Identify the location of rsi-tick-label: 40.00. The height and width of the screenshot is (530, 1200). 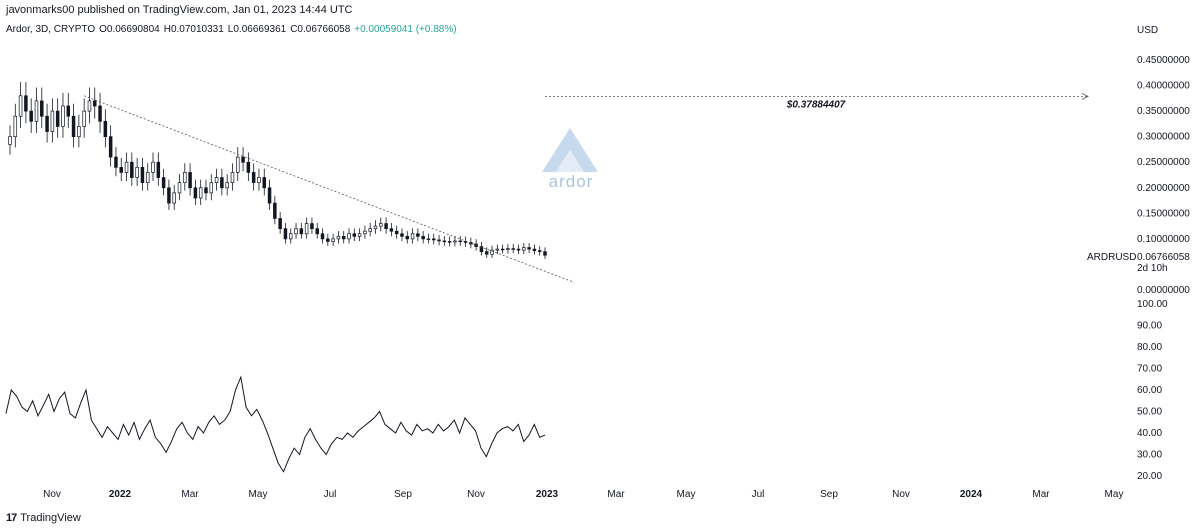
(1149, 433).